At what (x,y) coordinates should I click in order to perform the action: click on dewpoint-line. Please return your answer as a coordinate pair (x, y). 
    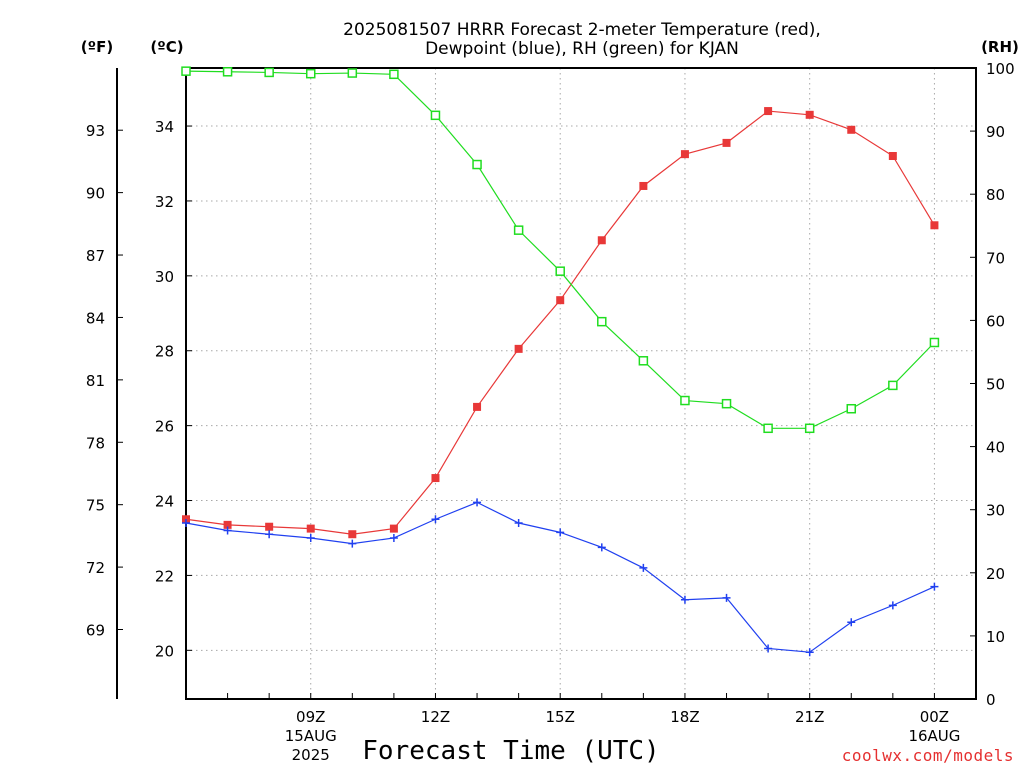
    Looking at the image, I should click on (560, 577).